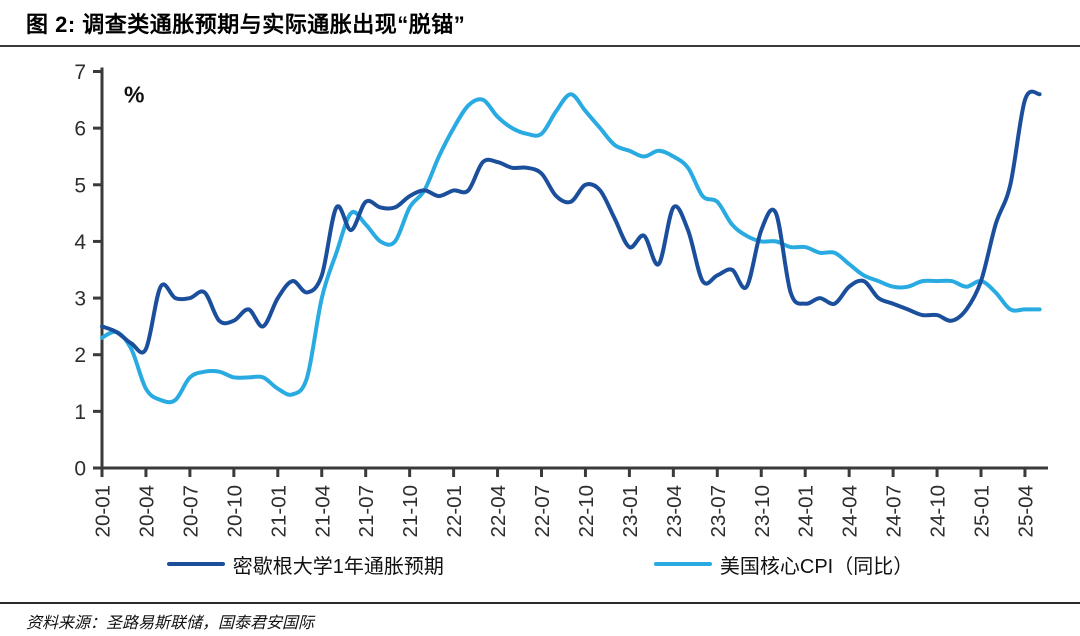 The height and width of the screenshot is (636, 1080). Describe the element at coordinates (540, 564) in the screenshot. I see `chart-legend: 密歇根大学1年通胀预期 美国核心CPI（同比）` at that location.